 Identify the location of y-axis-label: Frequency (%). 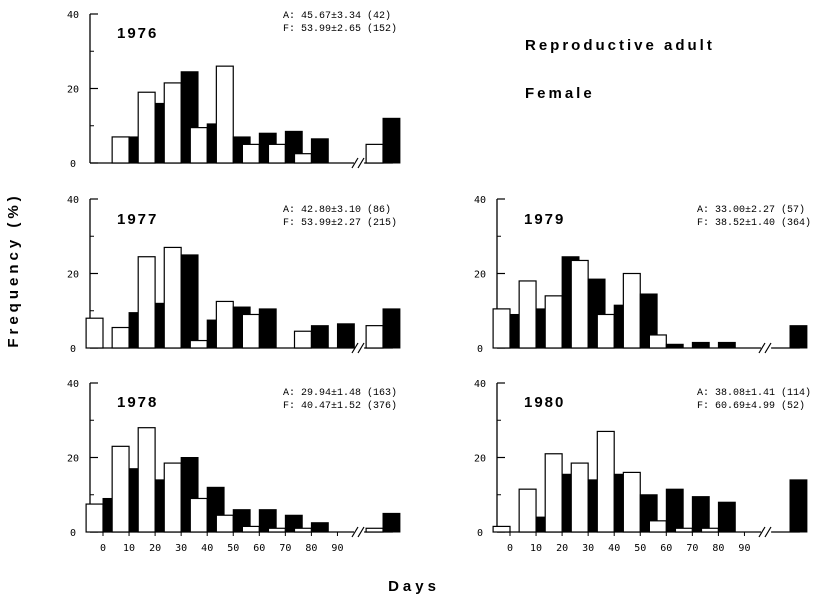
(14, 269).